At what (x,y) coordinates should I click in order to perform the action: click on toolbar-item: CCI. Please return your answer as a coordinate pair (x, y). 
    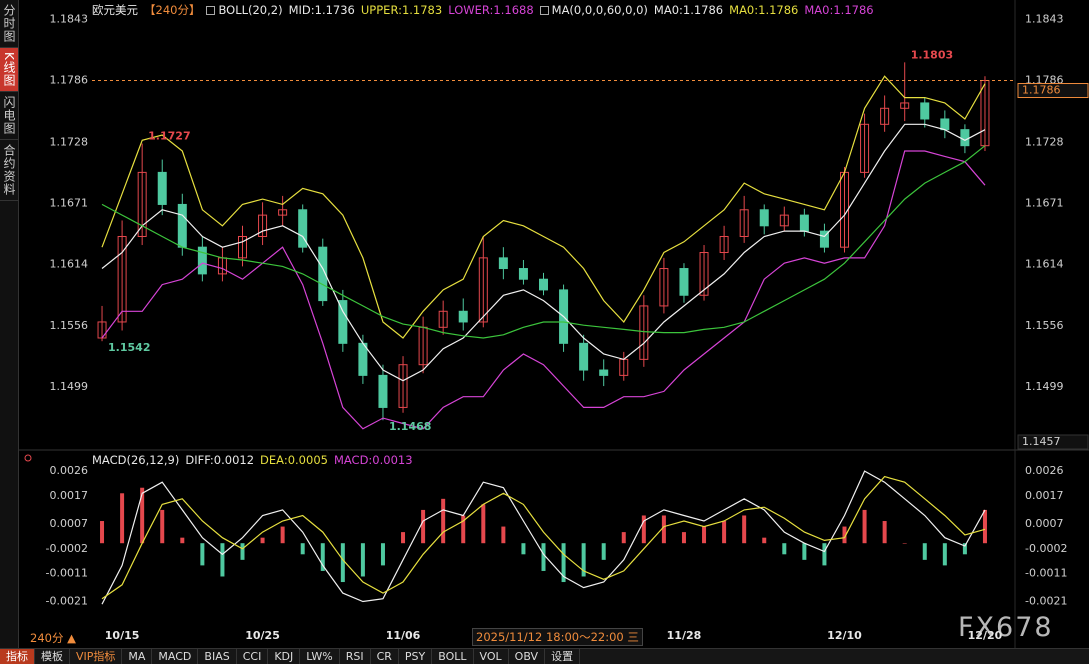
    Looking at the image, I should click on (253, 656).